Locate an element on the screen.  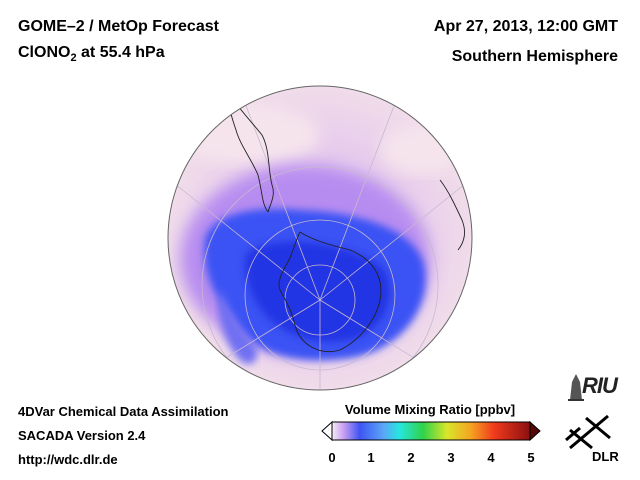
colorbar-tick: 4 is located at coordinates (491, 457).